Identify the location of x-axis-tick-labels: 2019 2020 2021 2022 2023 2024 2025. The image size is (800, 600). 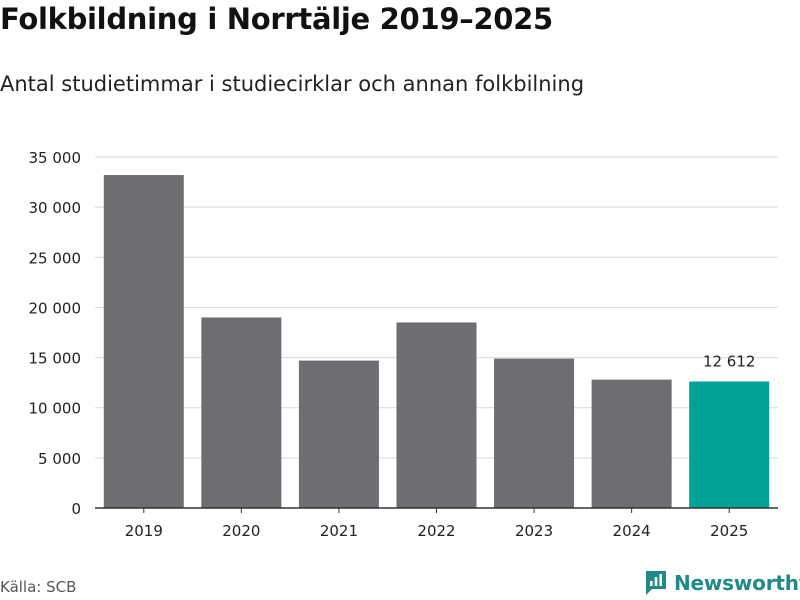
(436, 524).